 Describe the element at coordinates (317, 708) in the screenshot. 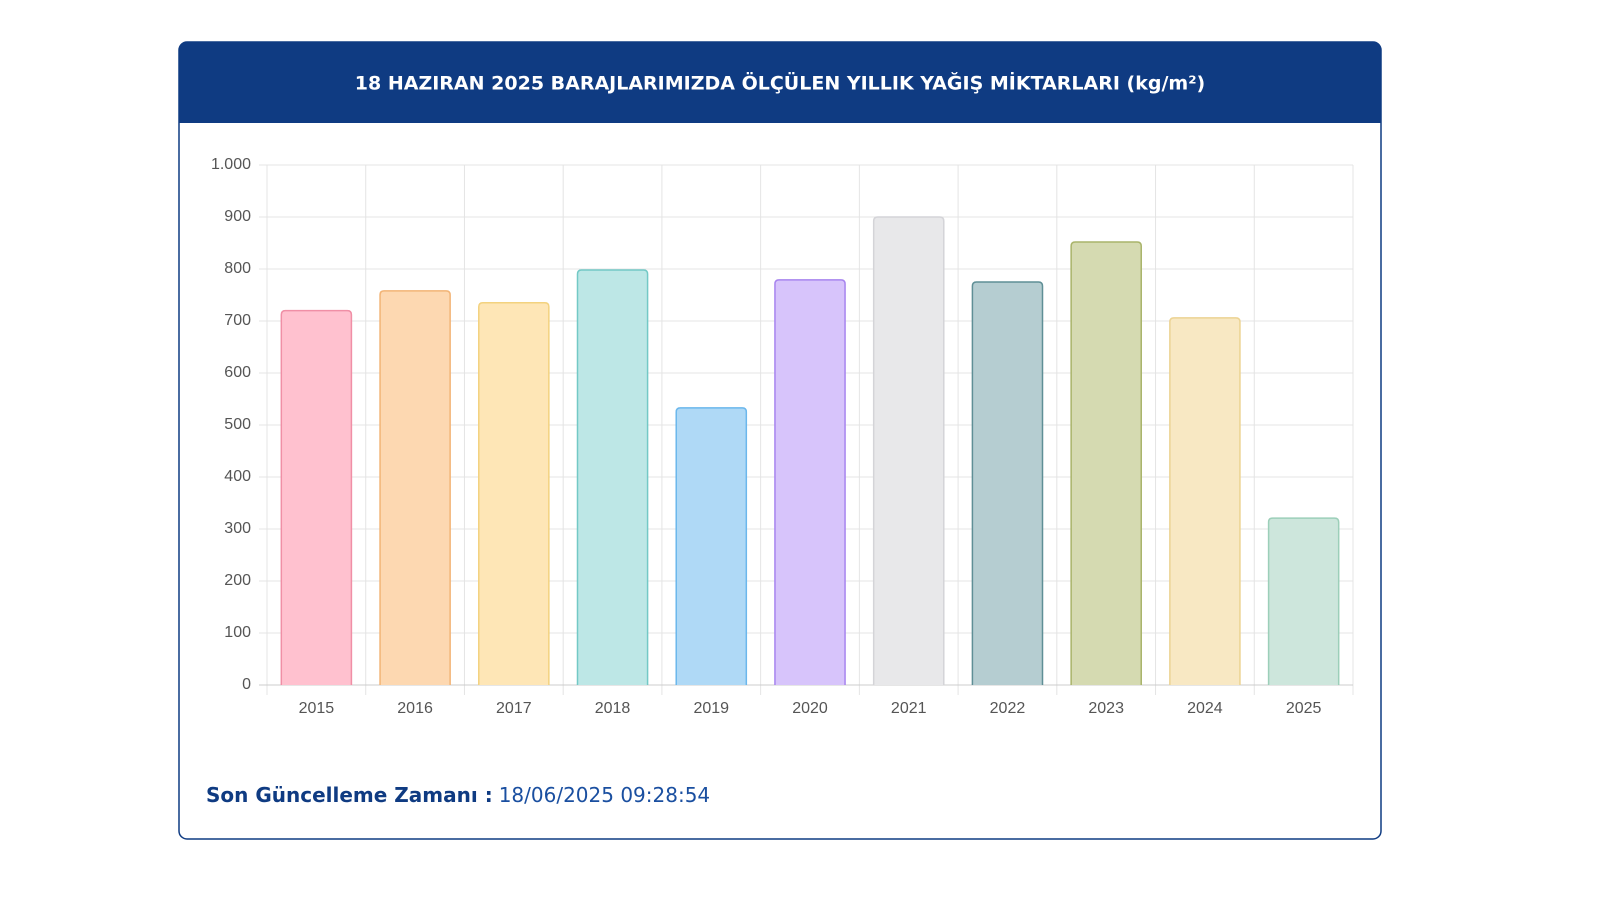

I see `x-tick-label: 2015` at that location.